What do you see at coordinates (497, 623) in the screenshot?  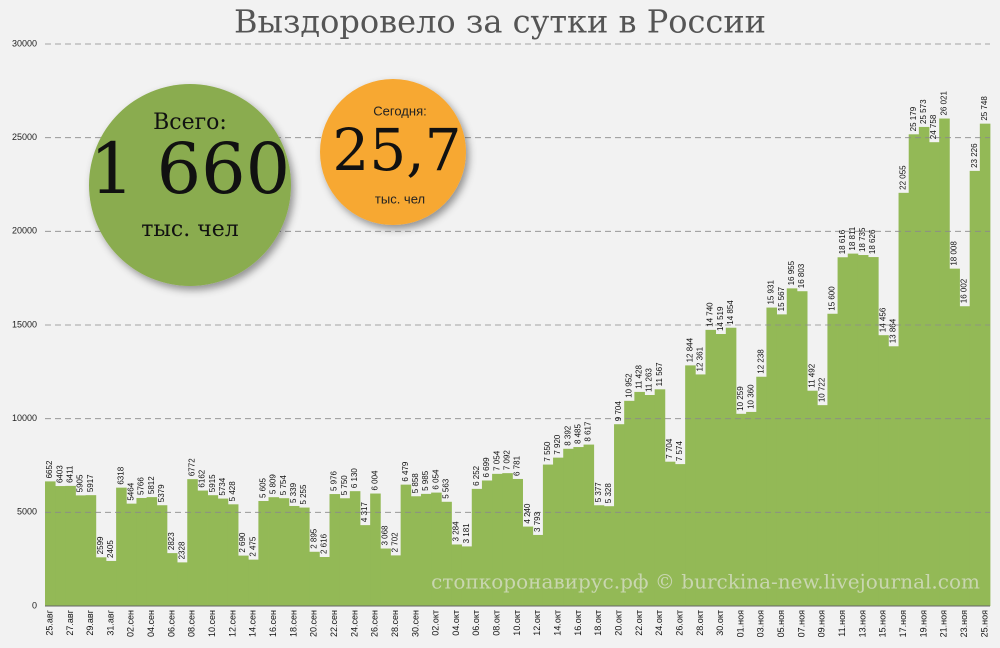 I see `x-tick-label: 08.окт` at bounding box center [497, 623].